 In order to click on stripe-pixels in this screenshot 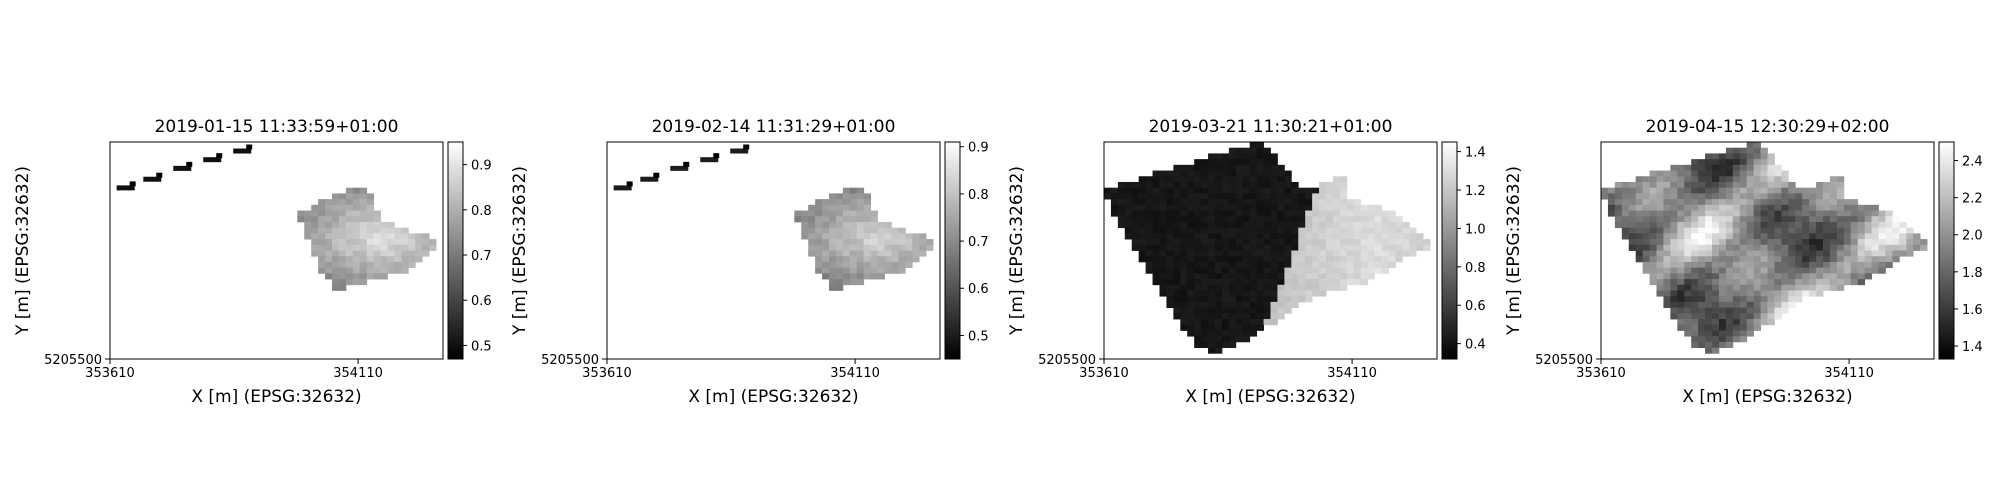, I will do `click(716, 156)`.